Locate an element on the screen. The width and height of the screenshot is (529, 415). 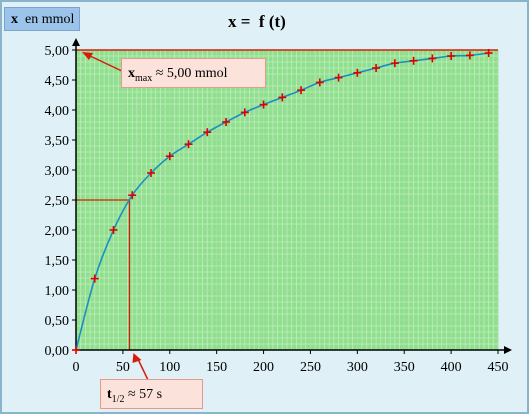
y-tick-label: 1,50 is located at coordinates (57, 261).